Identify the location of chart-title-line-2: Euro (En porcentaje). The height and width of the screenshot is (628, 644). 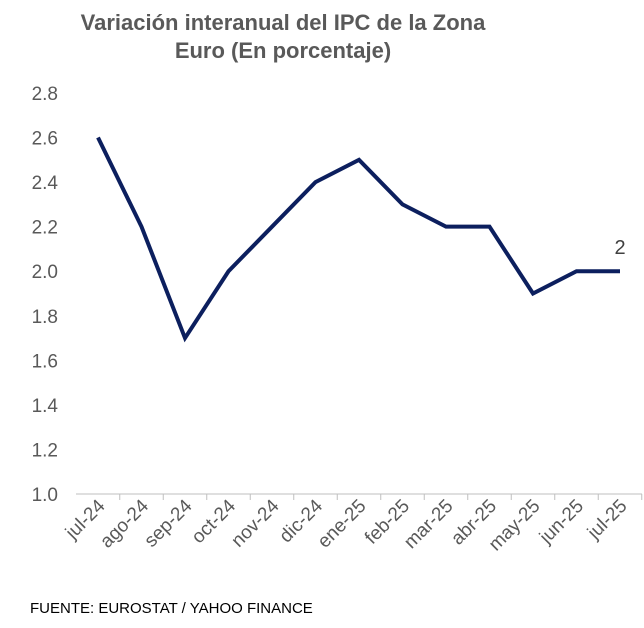
(283, 50).